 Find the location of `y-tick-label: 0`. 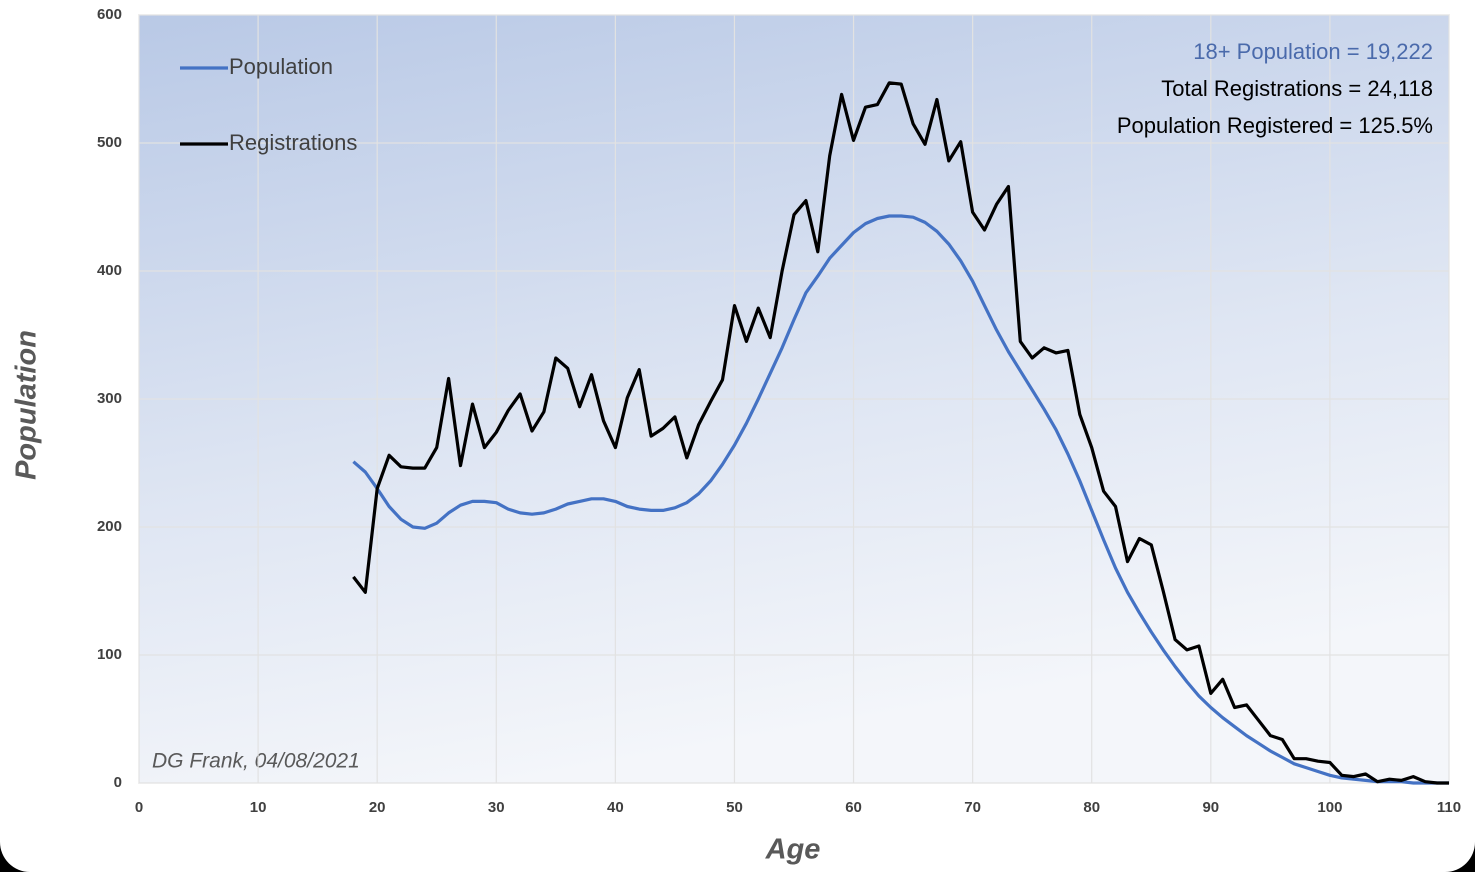

y-tick-label: 0 is located at coordinates (118, 782).